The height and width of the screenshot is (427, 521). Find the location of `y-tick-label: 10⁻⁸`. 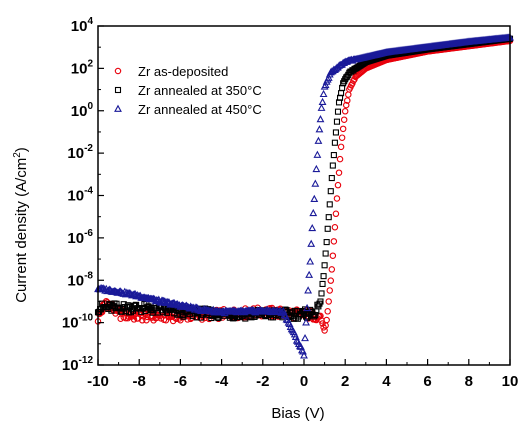

y-tick-label: 10⁻⁸ is located at coordinates (80, 279).